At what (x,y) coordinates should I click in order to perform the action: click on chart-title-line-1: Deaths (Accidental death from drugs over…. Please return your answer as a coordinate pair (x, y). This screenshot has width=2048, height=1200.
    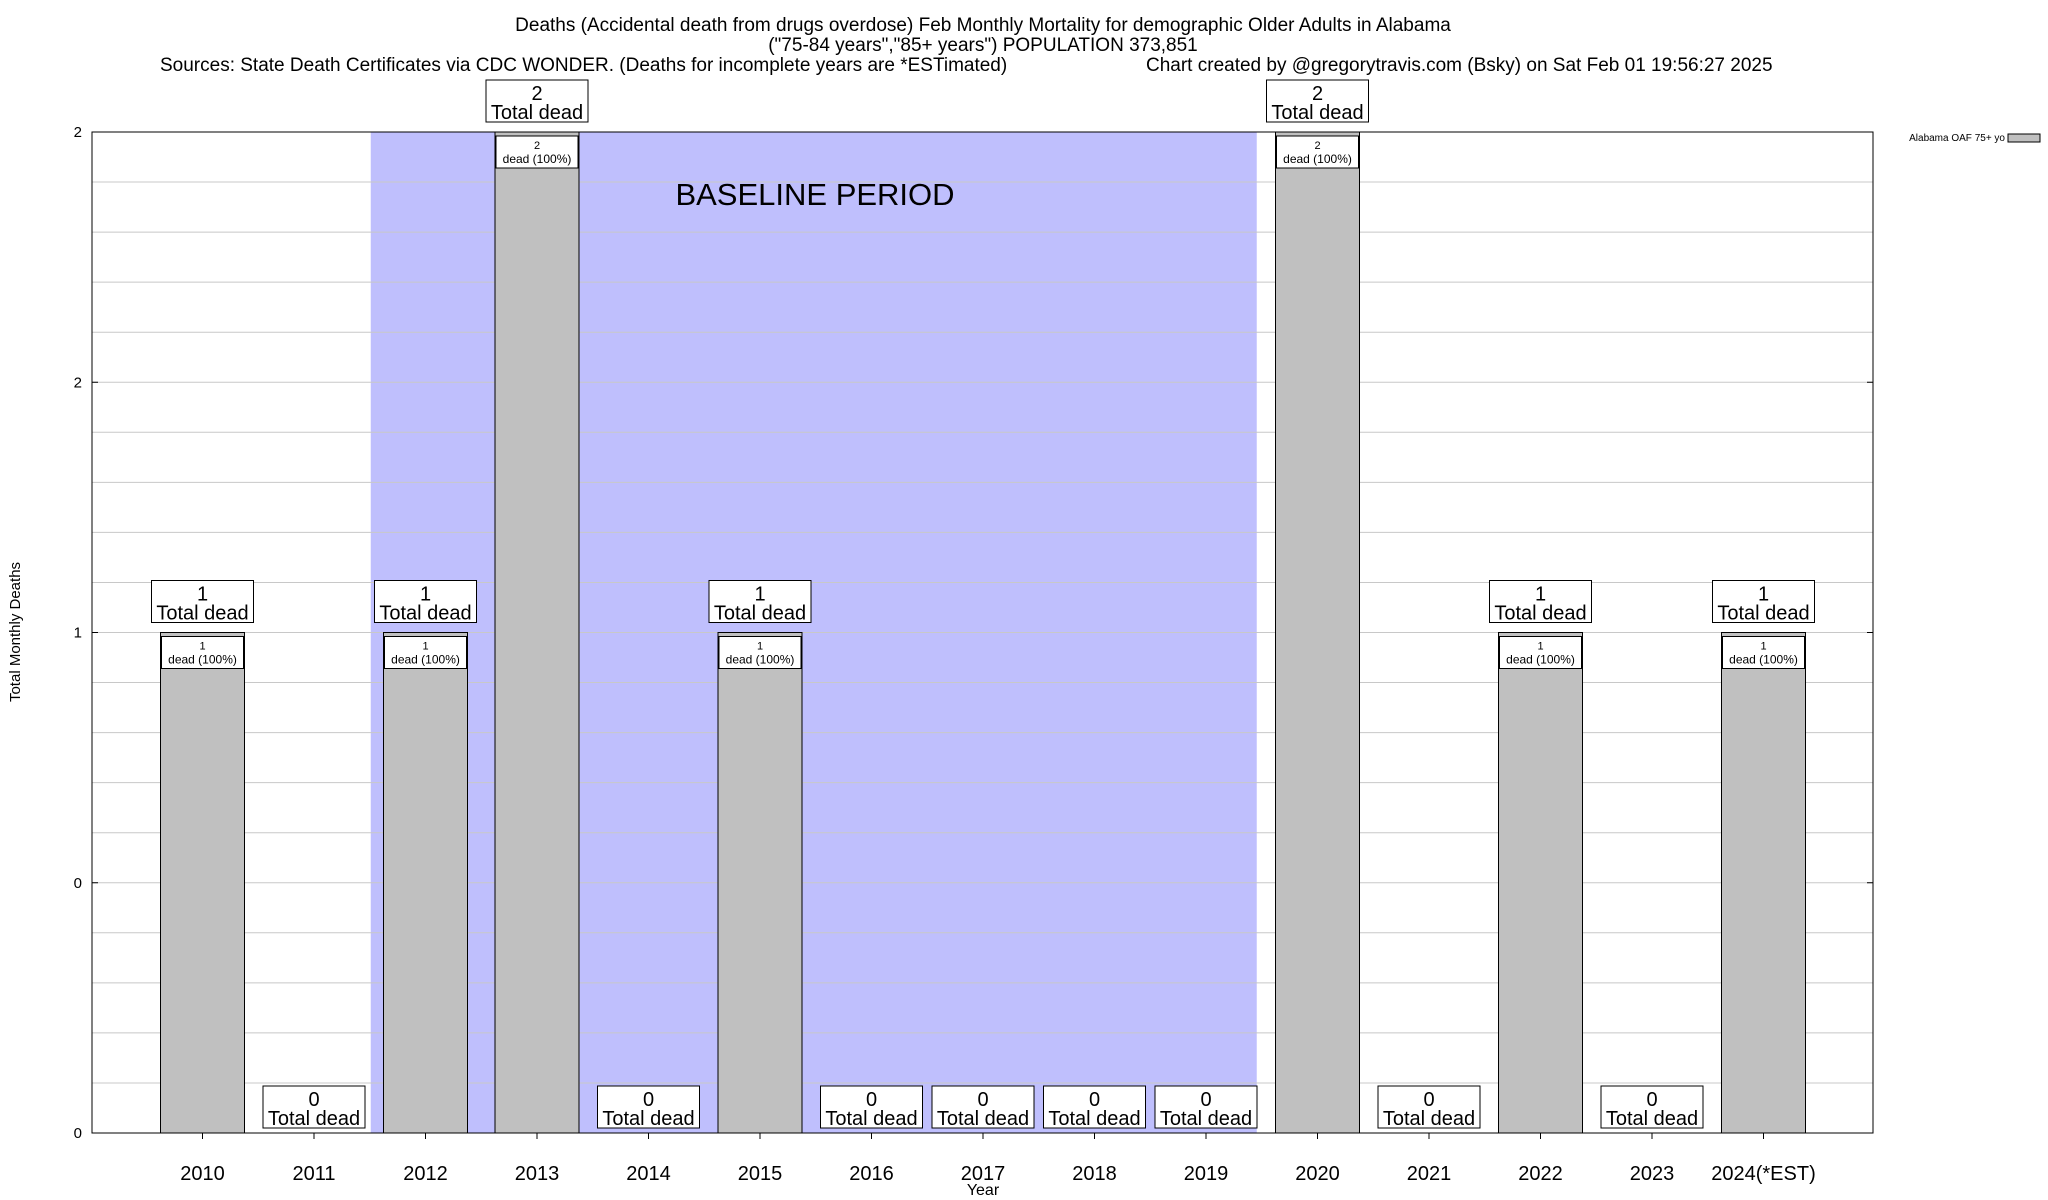
    Looking at the image, I should click on (983, 25).